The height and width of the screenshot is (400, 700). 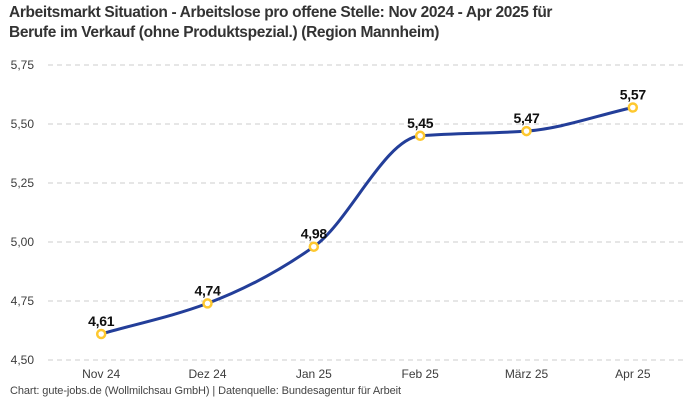 I want to click on x-axis-tick-label: Apr 25, so click(x=633, y=374).